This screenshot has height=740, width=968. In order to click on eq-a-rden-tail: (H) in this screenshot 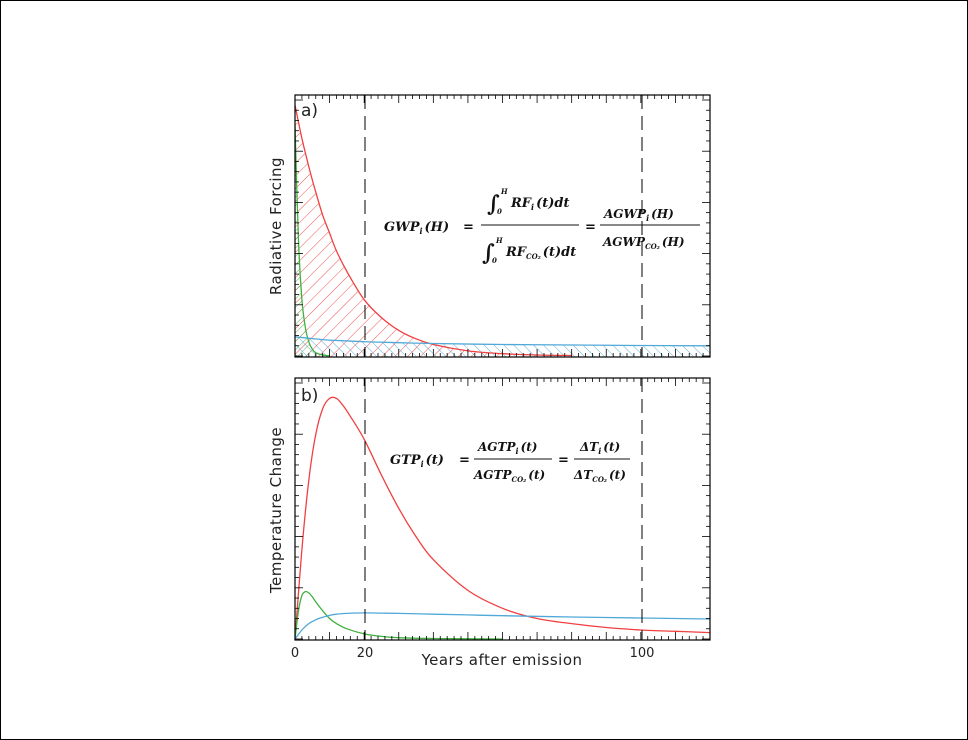, I will do `click(673, 242)`.